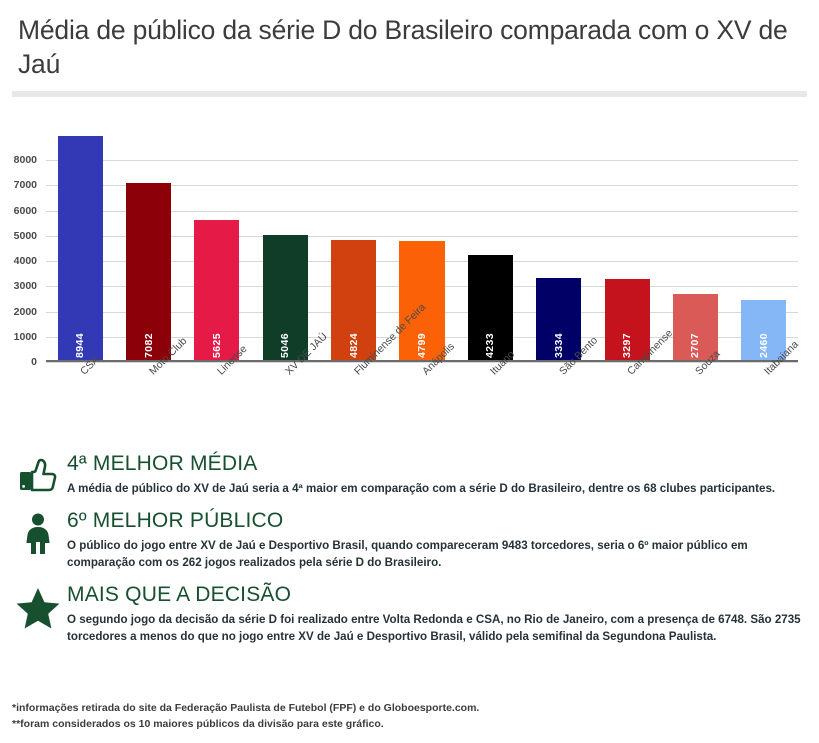 This screenshot has height=743, width=819. I want to click on thumbs-up-icon, so click(38, 473).